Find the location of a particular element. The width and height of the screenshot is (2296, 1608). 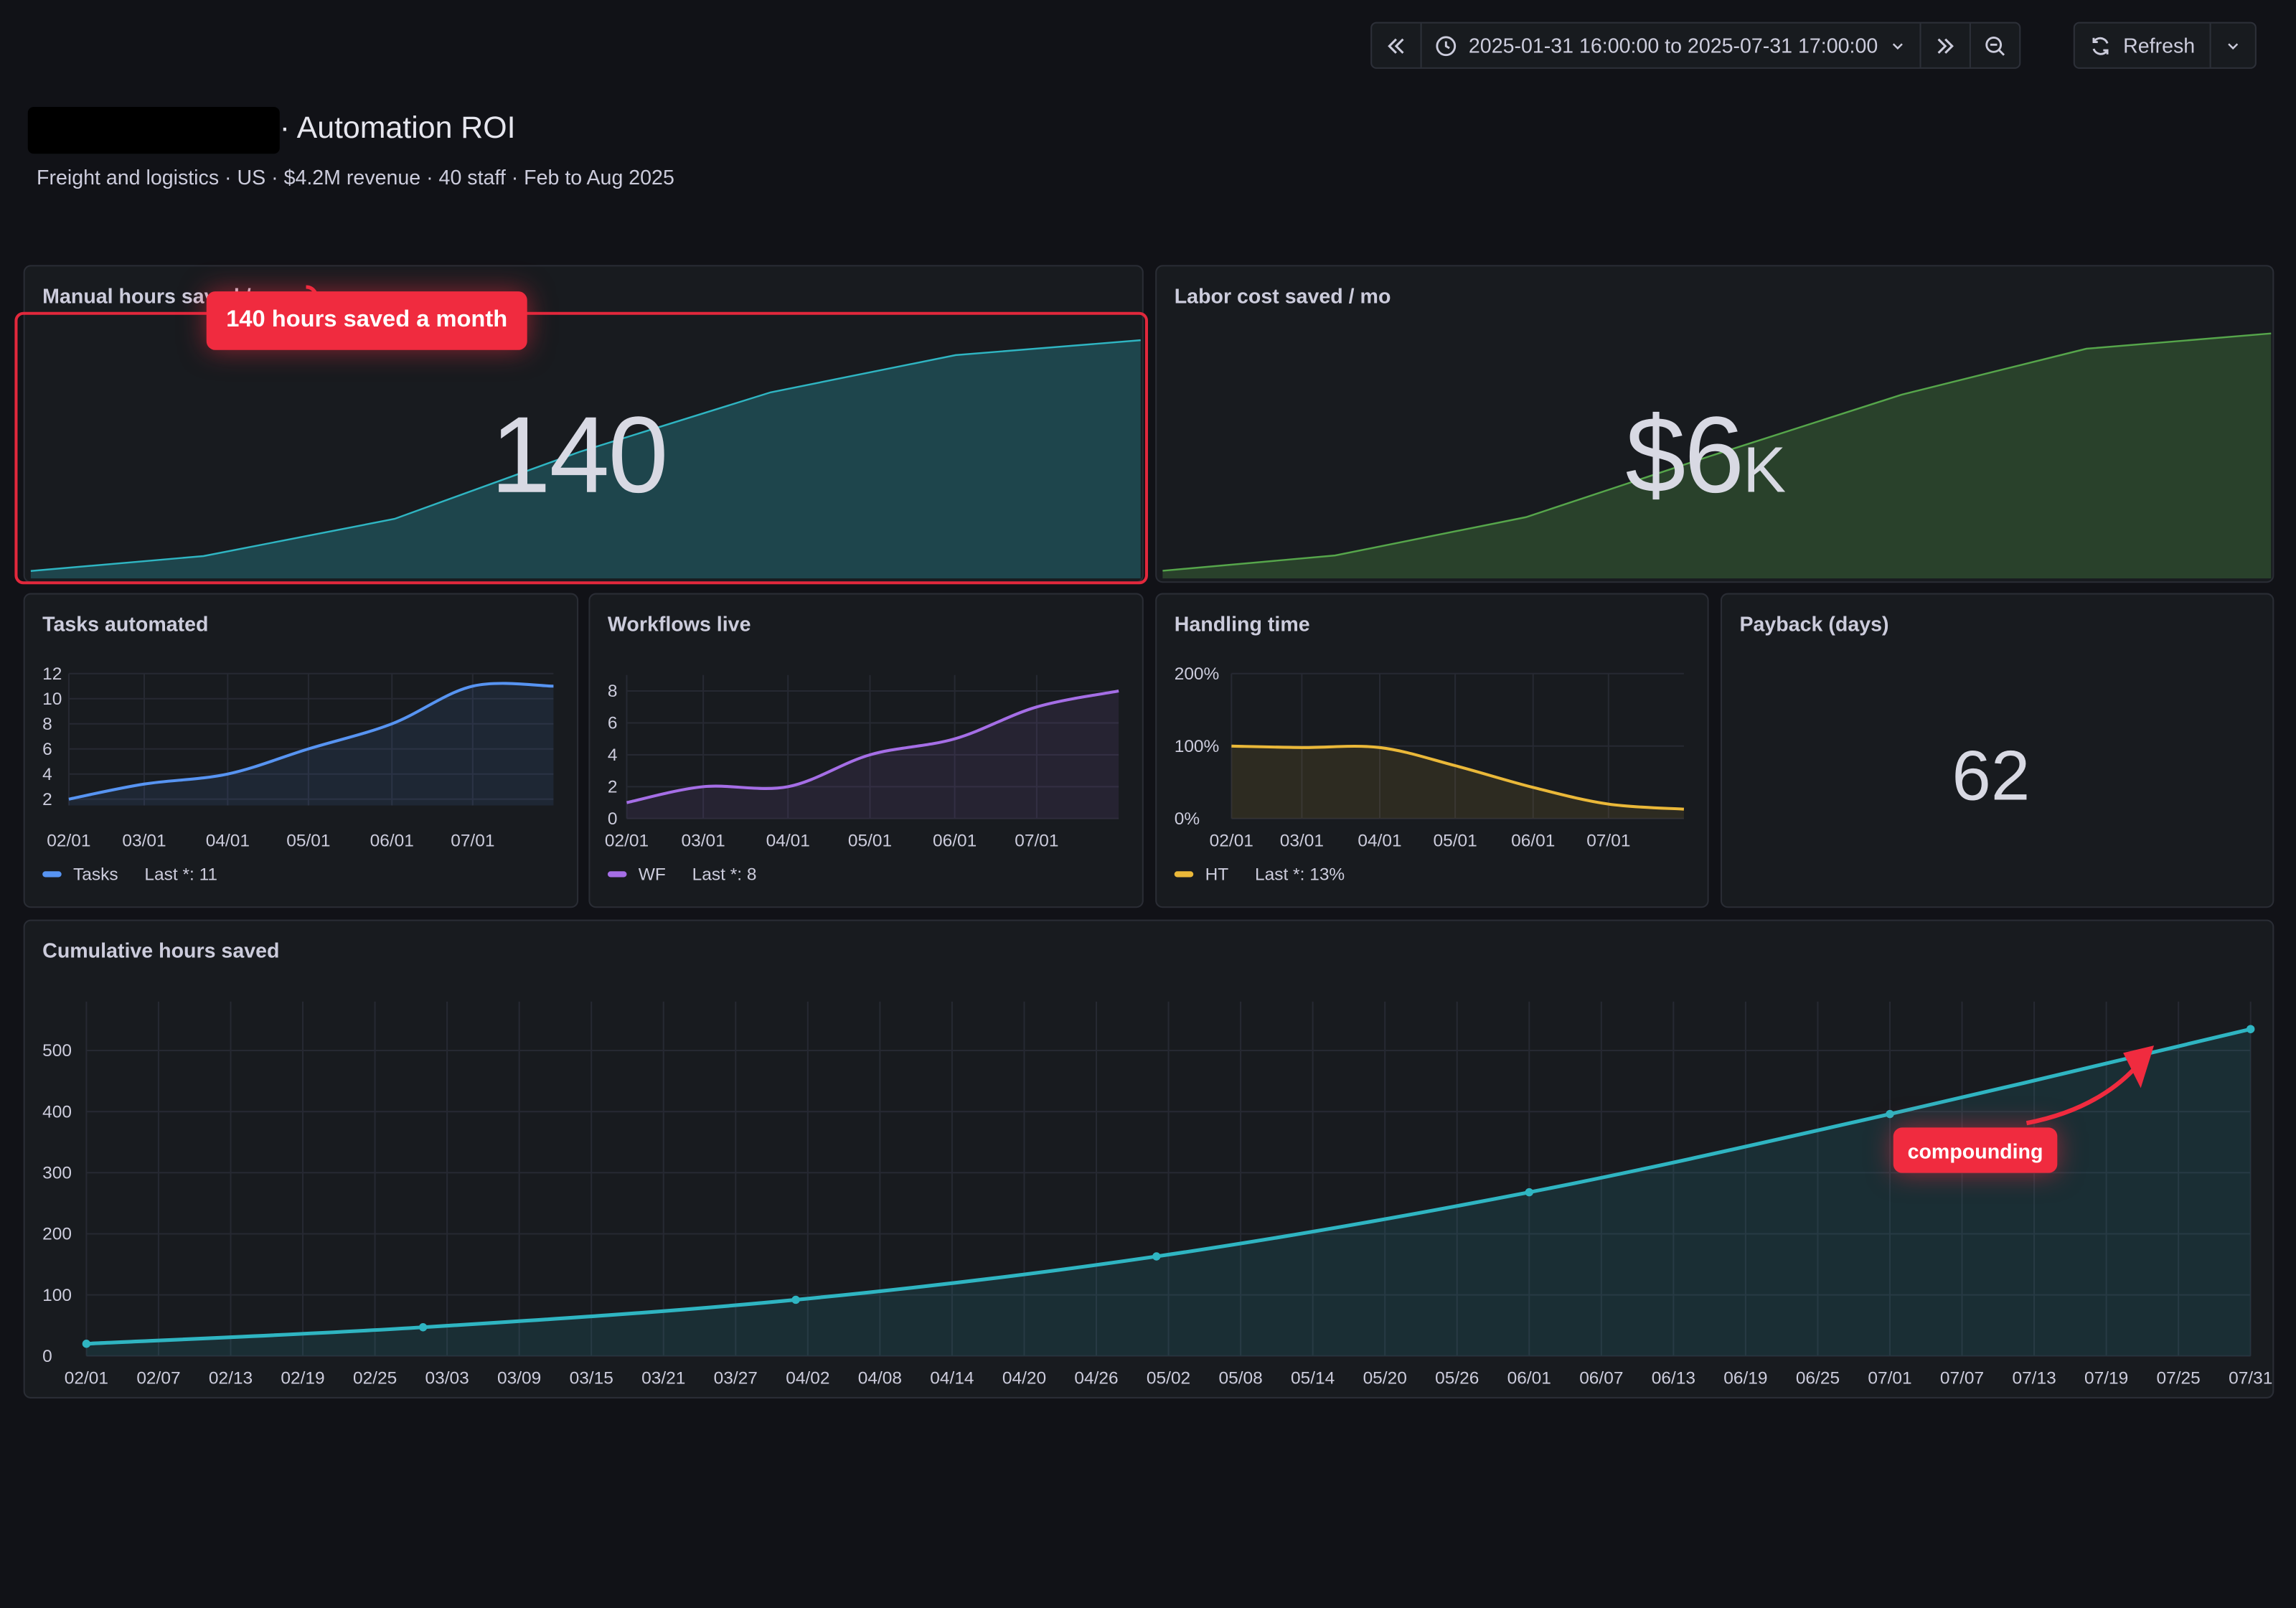

stat-number: $6 is located at coordinates (1685, 454).